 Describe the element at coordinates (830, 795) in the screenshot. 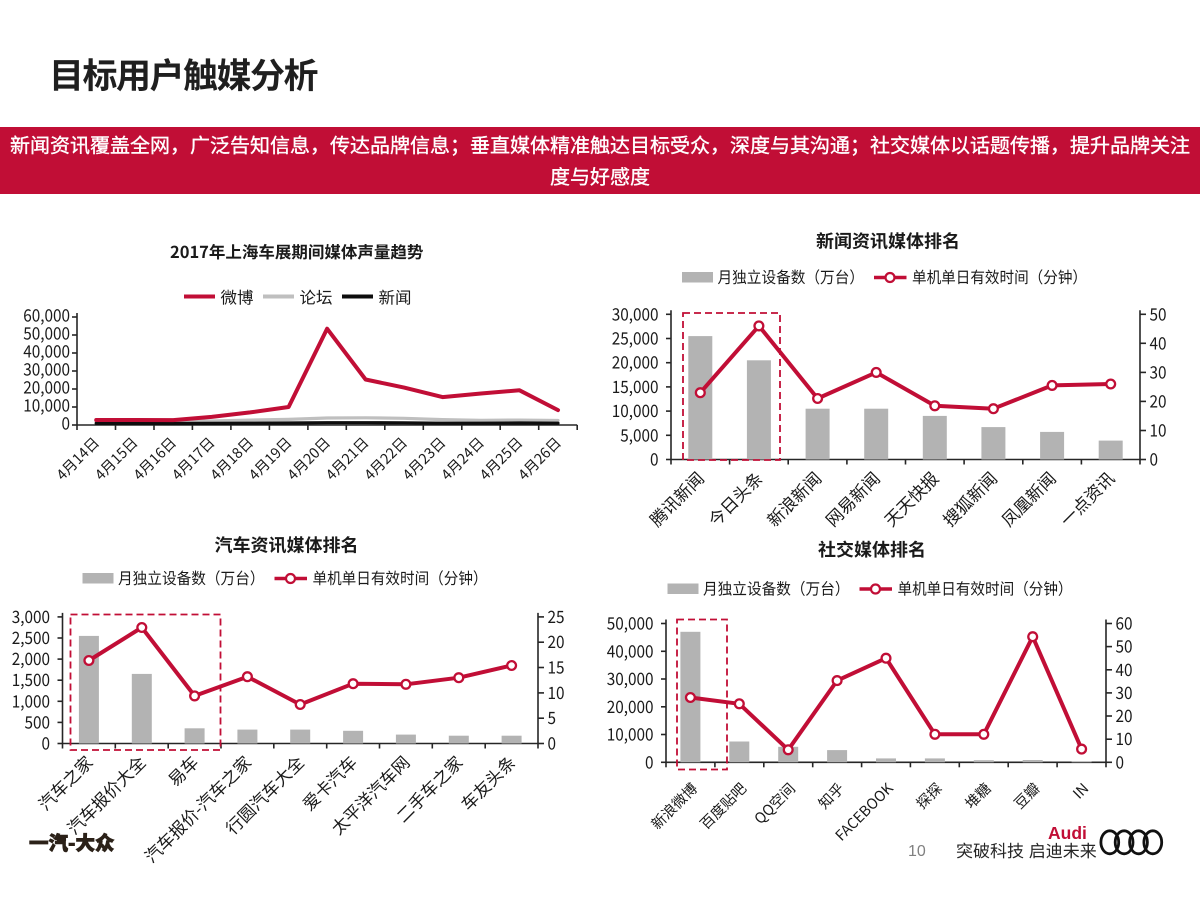

I see `svg-text: 知乎` at that location.